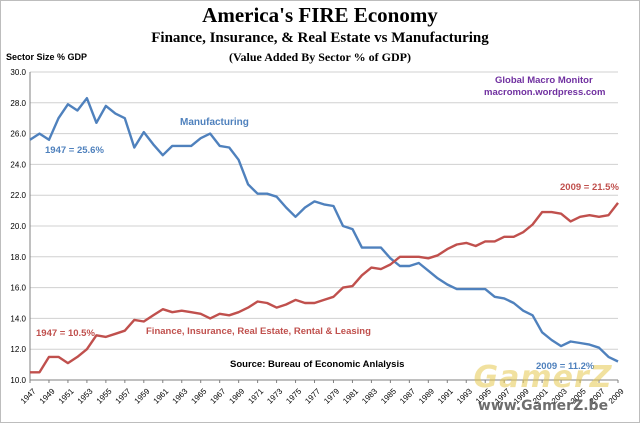  I want to click on y-tick-label: 12.0, so click(18, 349).